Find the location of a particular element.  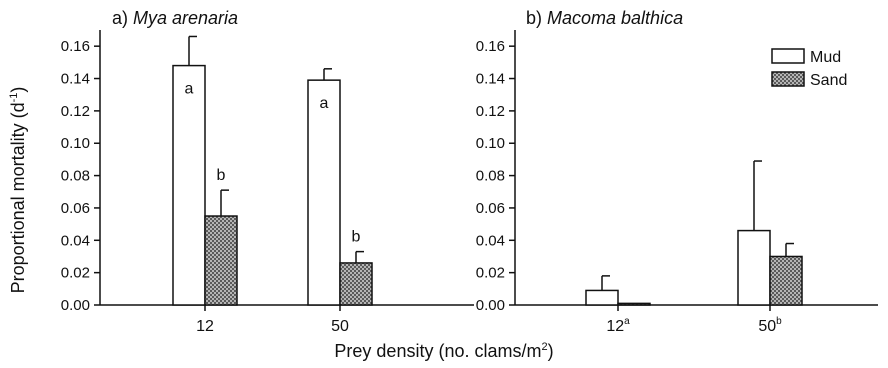

panel-a-title: a) Mya arenaria is located at coordinates (175, 18).